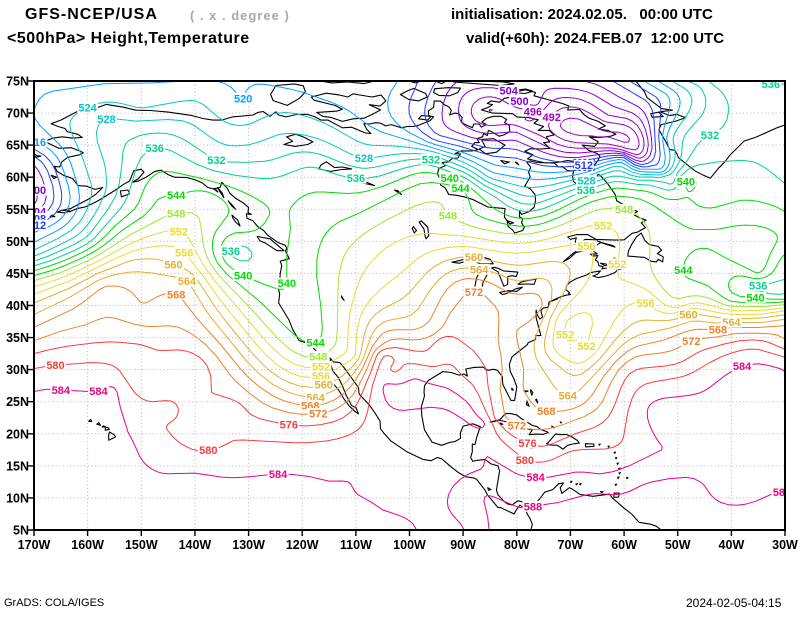 The width and height of the screenshot is (800, 618). I want to click on contour-label-516: 516, so click(37, 143).